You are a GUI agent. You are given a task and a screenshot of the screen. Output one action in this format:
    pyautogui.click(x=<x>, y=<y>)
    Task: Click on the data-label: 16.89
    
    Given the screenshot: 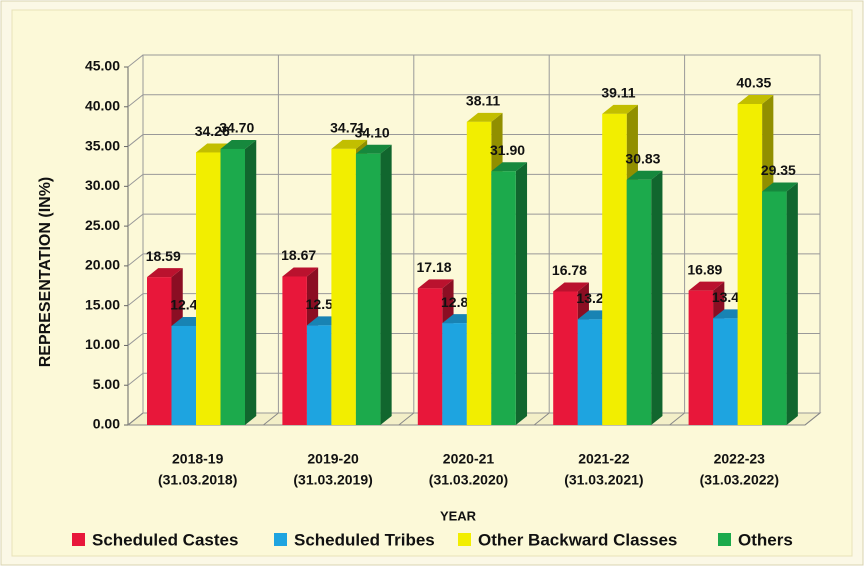 What is the action you would take?
    pyautogui.click(x=704, y=269)
    